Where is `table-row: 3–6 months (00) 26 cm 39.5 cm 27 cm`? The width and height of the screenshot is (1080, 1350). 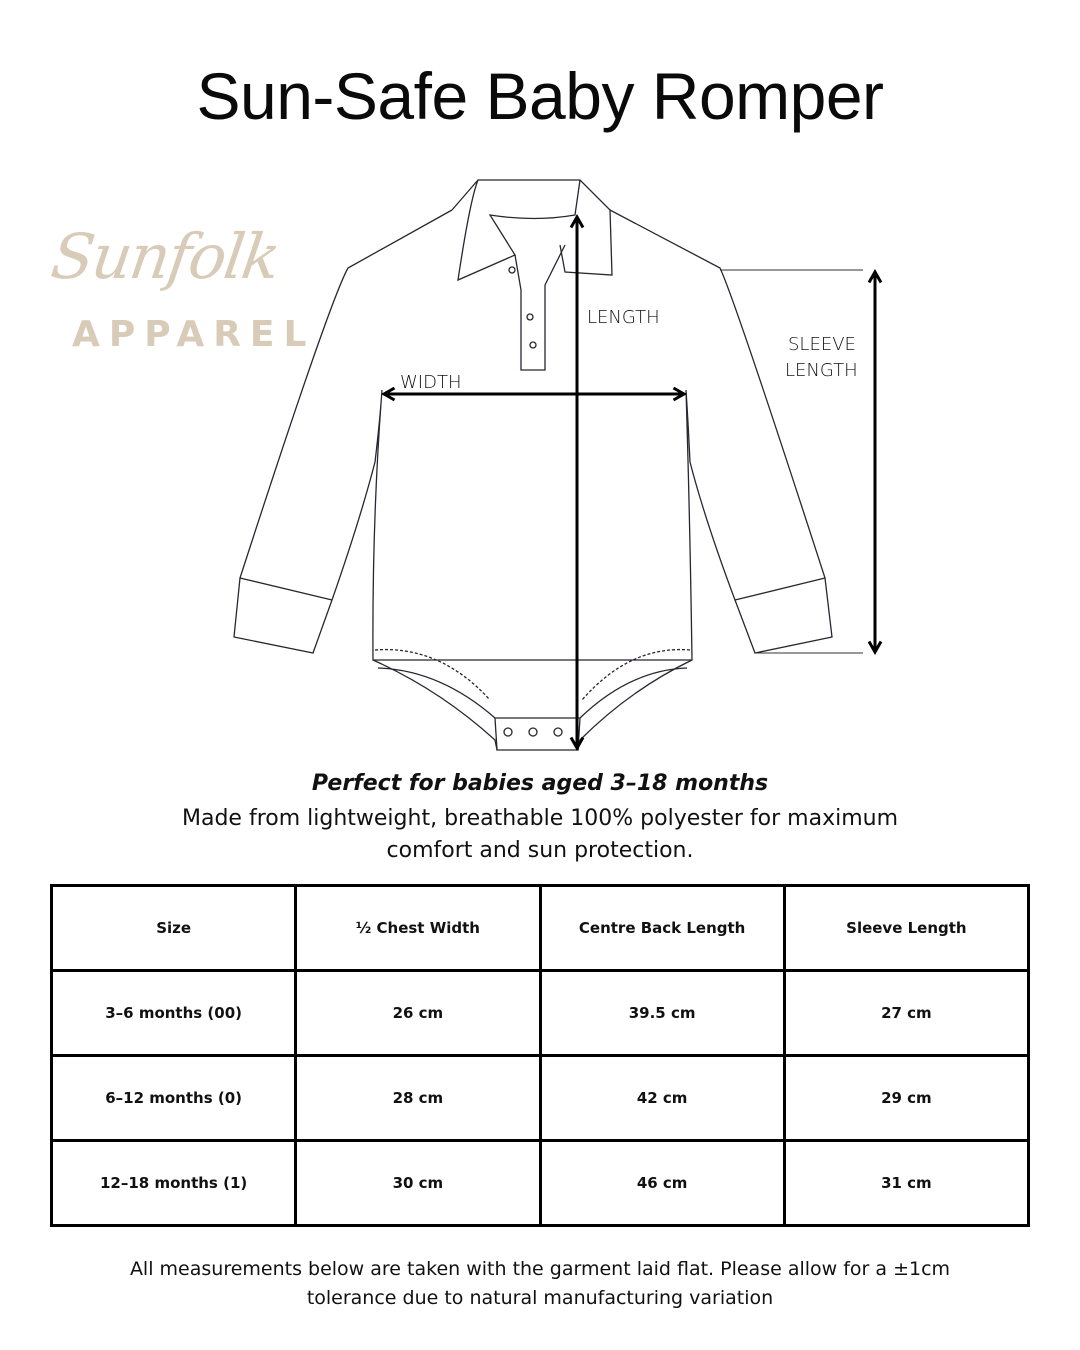 table-row: 3–6 months (00) 26 cm 39.5 cm 27 cm is located at coordinates (540, 1013).